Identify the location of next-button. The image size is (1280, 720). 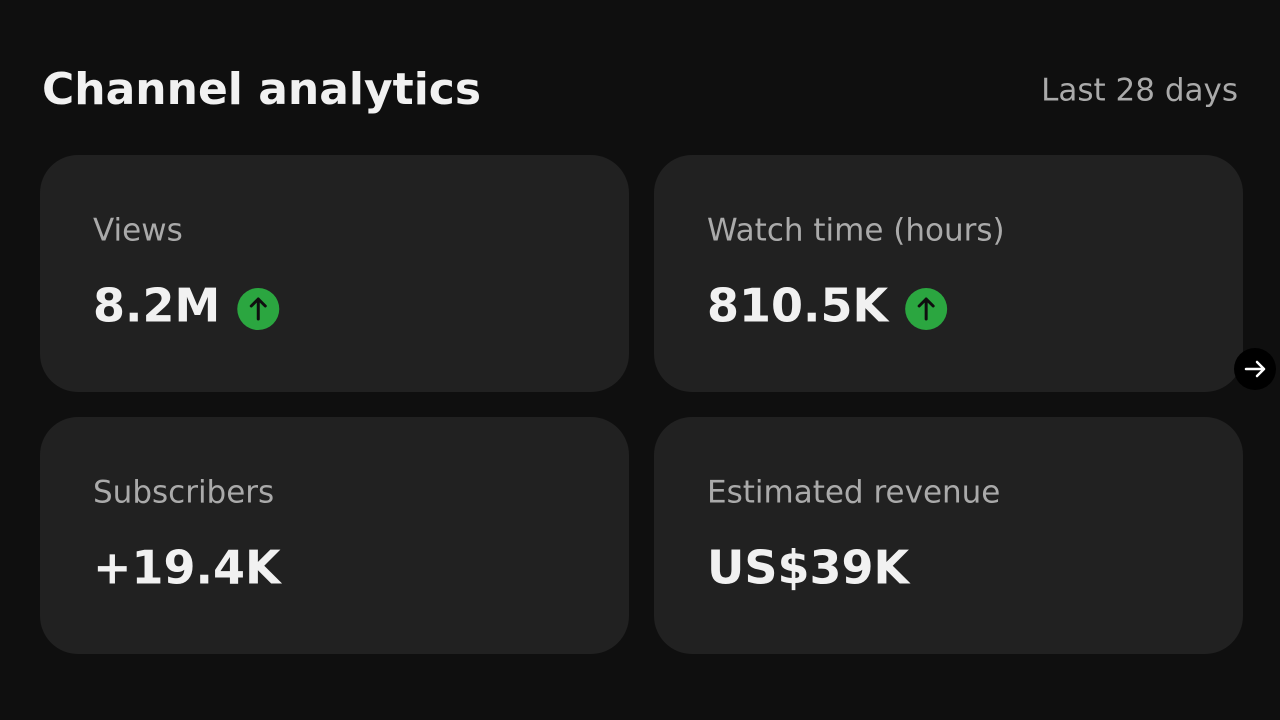
(1255, 369).